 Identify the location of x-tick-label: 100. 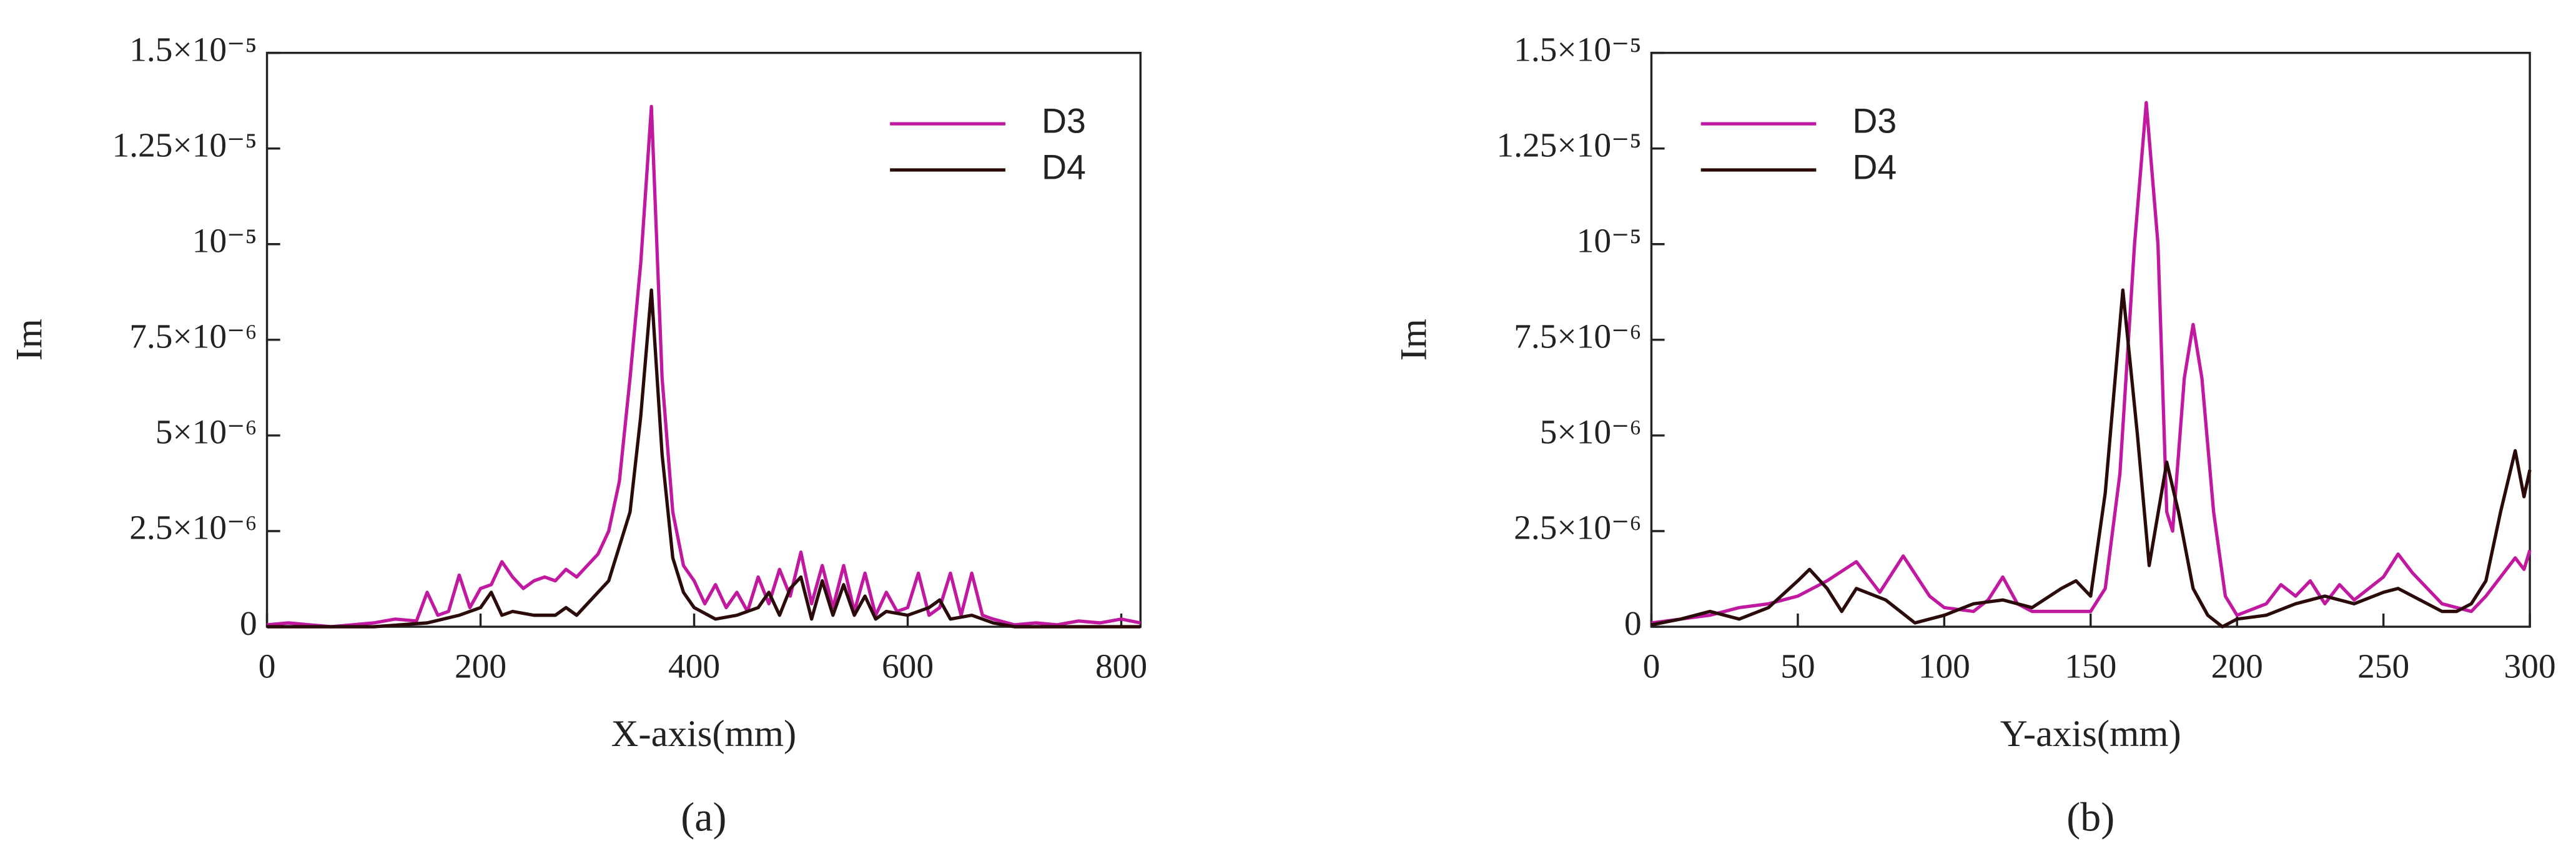
(1944, 666).